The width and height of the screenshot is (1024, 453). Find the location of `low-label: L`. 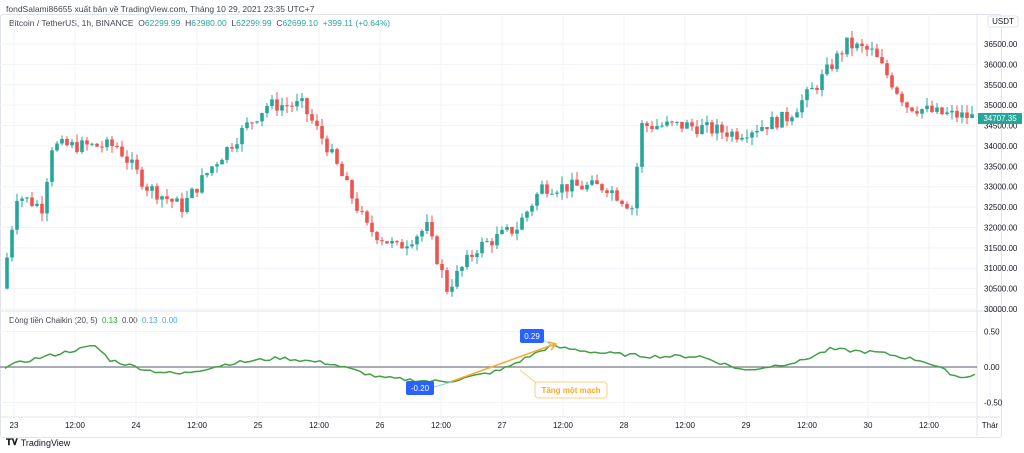

low-label: L is located at coordinates (234, 23).